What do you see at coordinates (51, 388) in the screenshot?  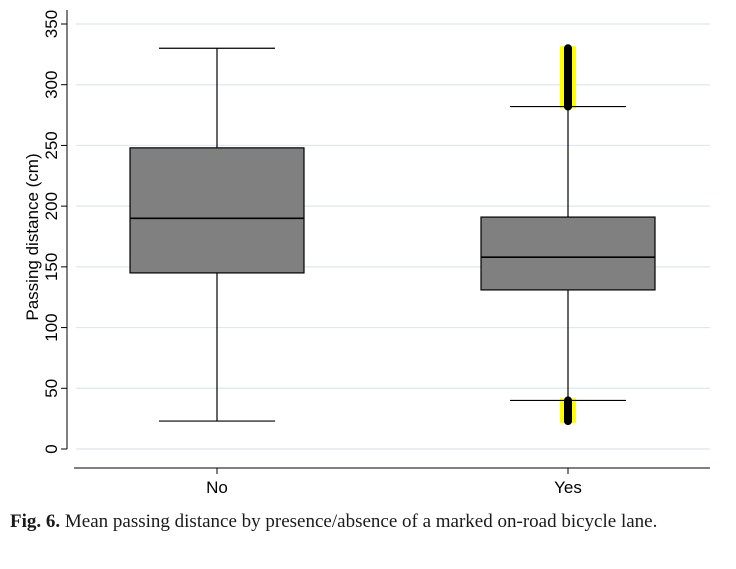 I see `y-tick-label: 50` at bounding box center [51, 388].